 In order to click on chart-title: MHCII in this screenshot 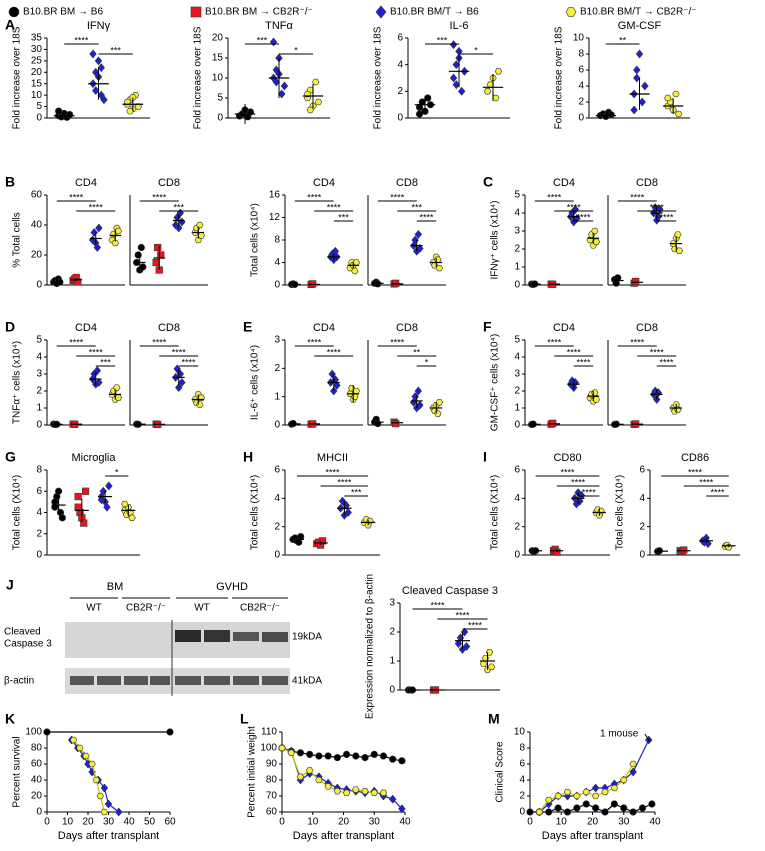, I will do `click(332, 458)`.